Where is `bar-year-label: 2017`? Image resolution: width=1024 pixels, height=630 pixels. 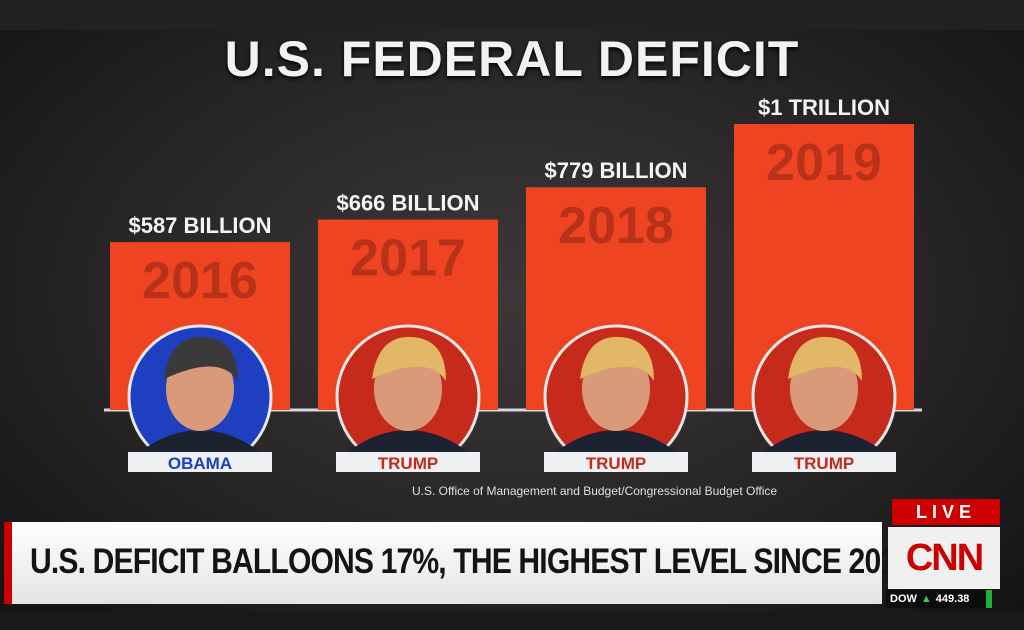 bar-year-label: 2017 is located at coordinates (408, 259).